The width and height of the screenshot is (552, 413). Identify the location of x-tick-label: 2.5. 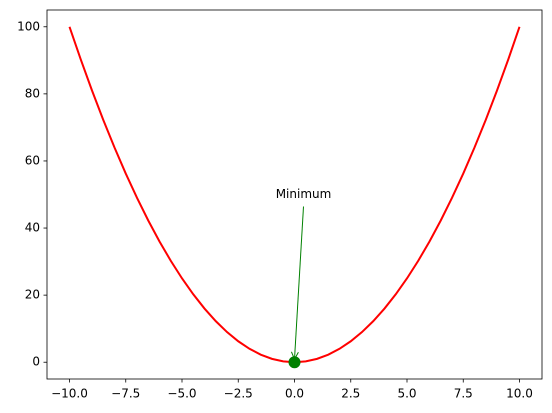
(350, 394).